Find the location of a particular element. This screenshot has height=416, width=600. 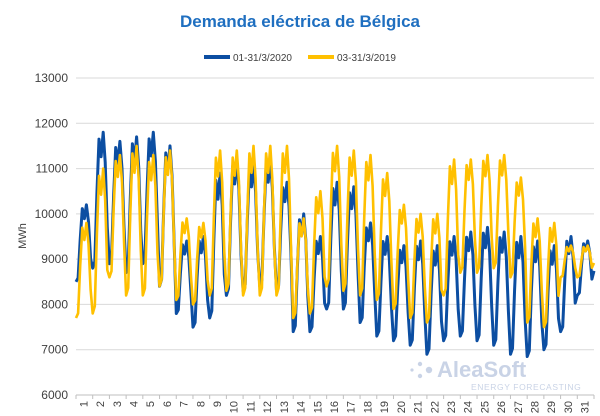

x-tick-label: 8 is located at coordinates (201, 404).